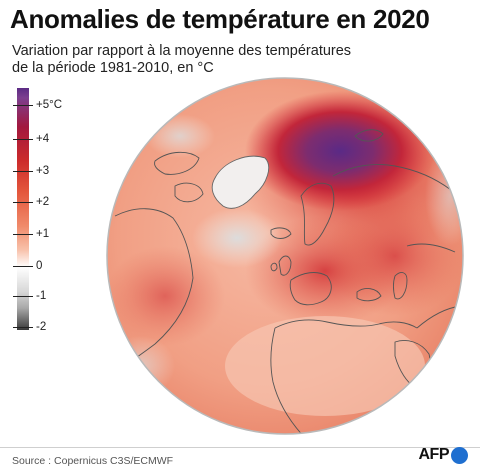 This screenshot has height=476, width=480. I want to click on afp-logo-icon, so click(459, 455).